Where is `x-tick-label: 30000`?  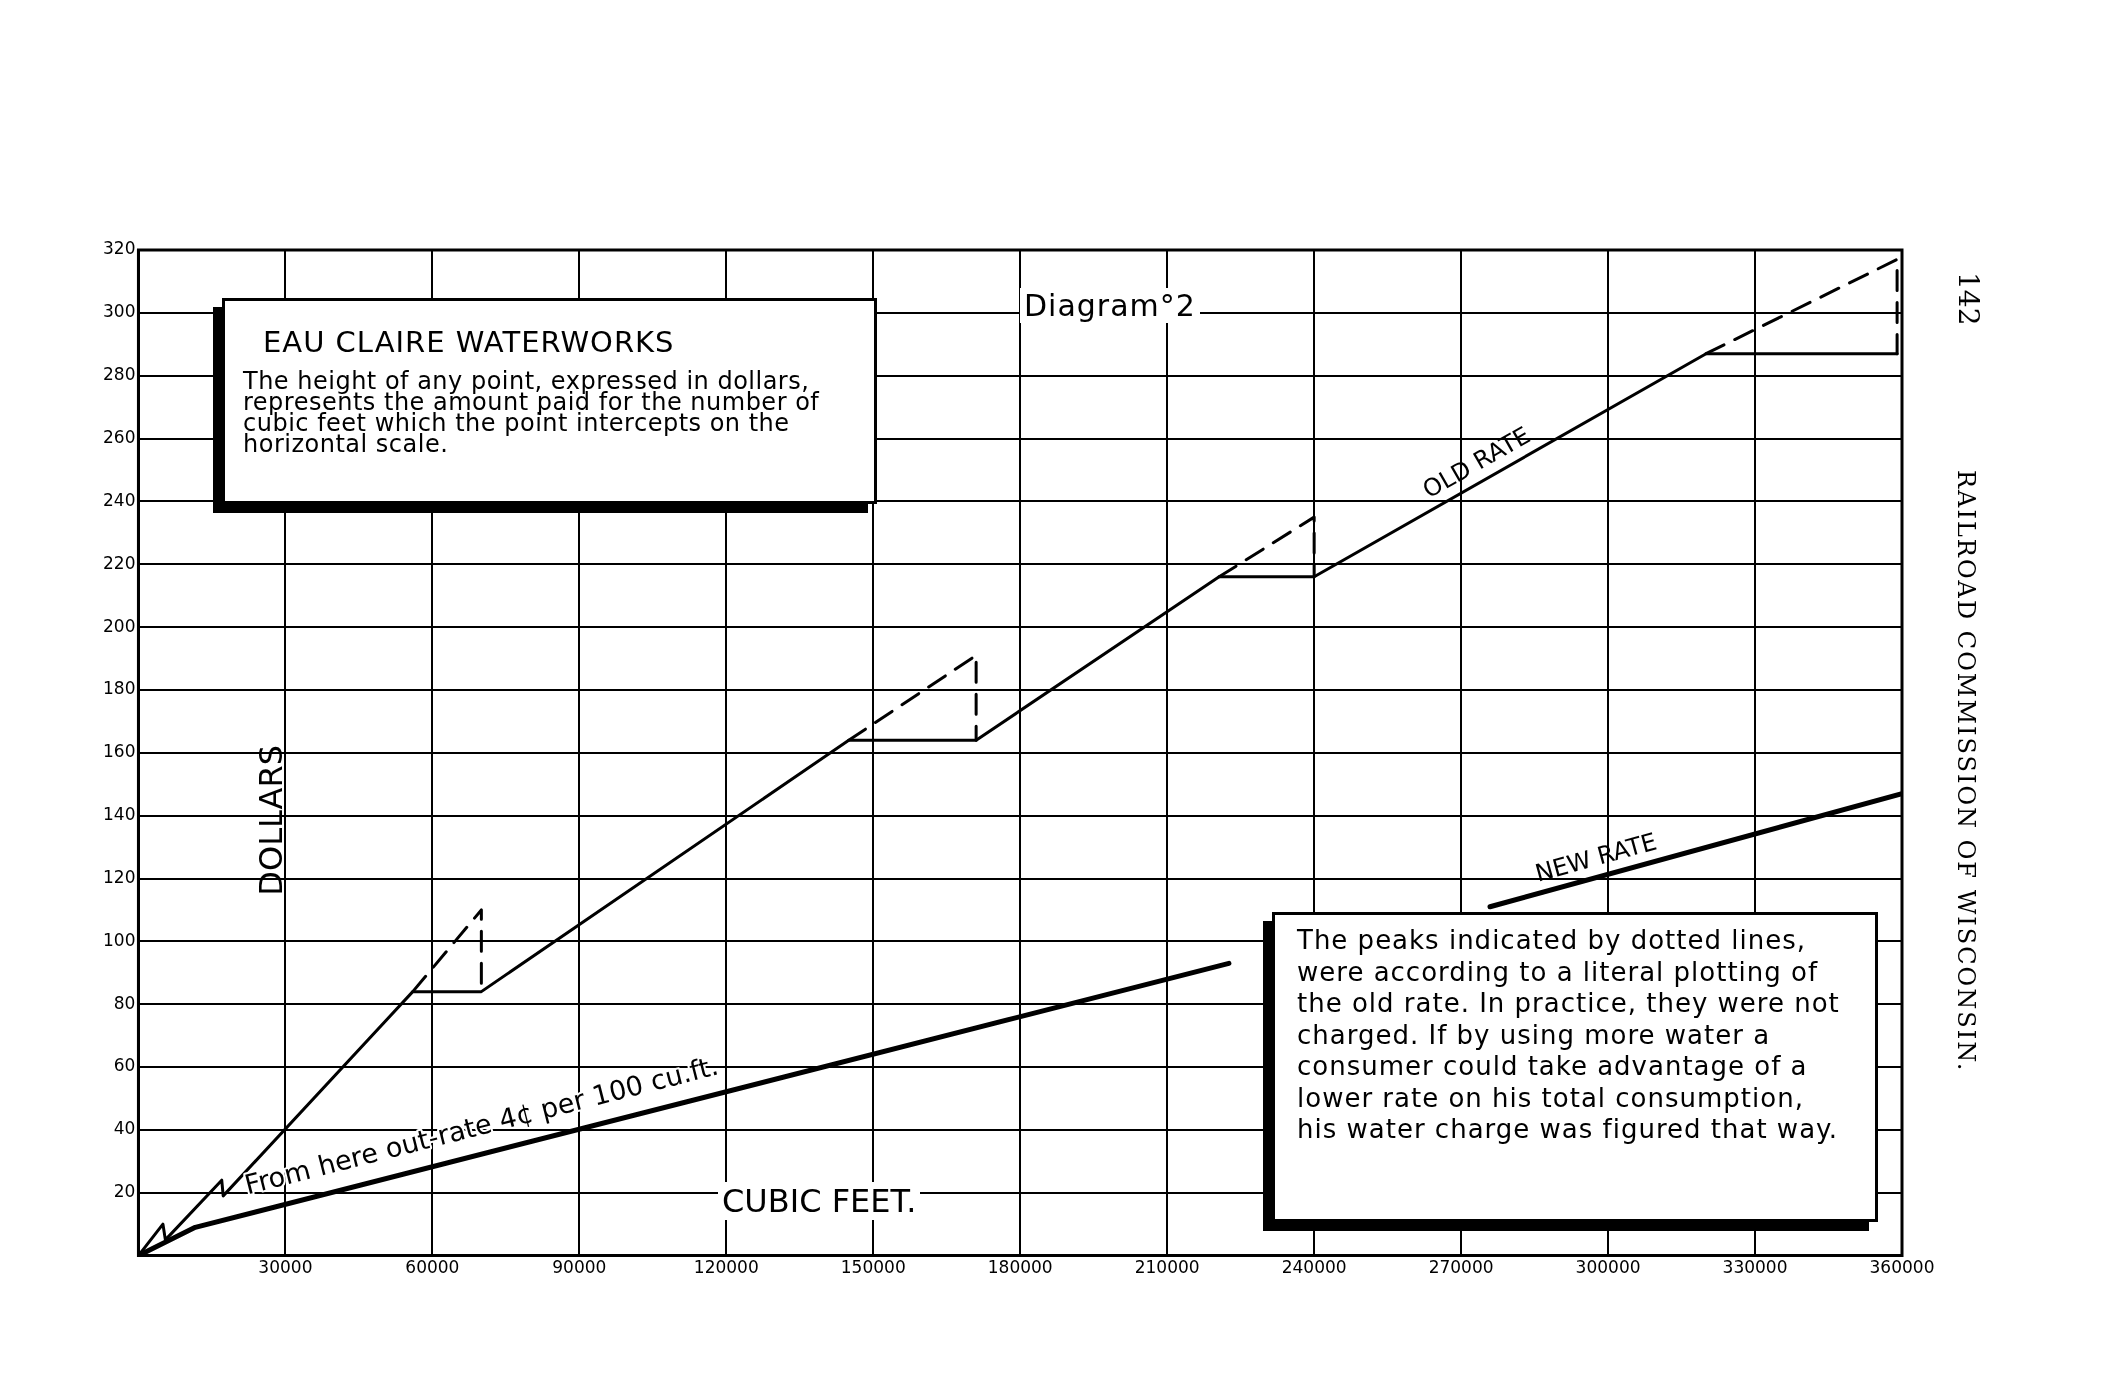 x-tick-label: 30000 is located at coordinates (285, 1267).